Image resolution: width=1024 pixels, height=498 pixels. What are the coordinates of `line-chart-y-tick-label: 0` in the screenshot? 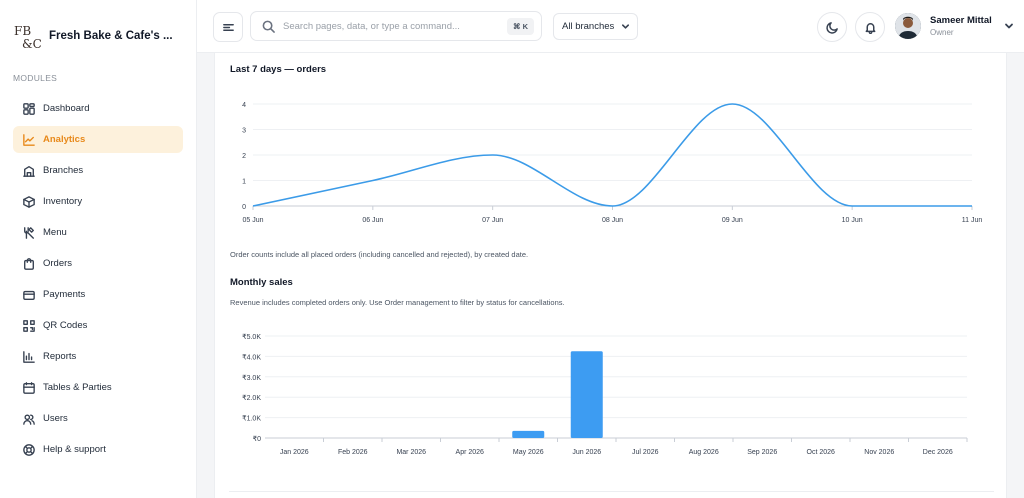 It's located at (244, 207).